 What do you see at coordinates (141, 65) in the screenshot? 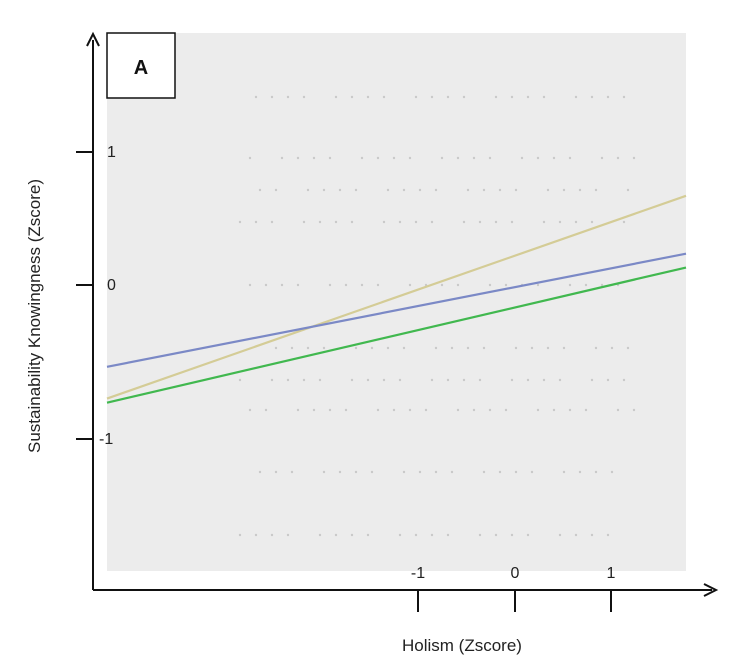
I see `panel-label-box: A` at bounding box center [141, 65].